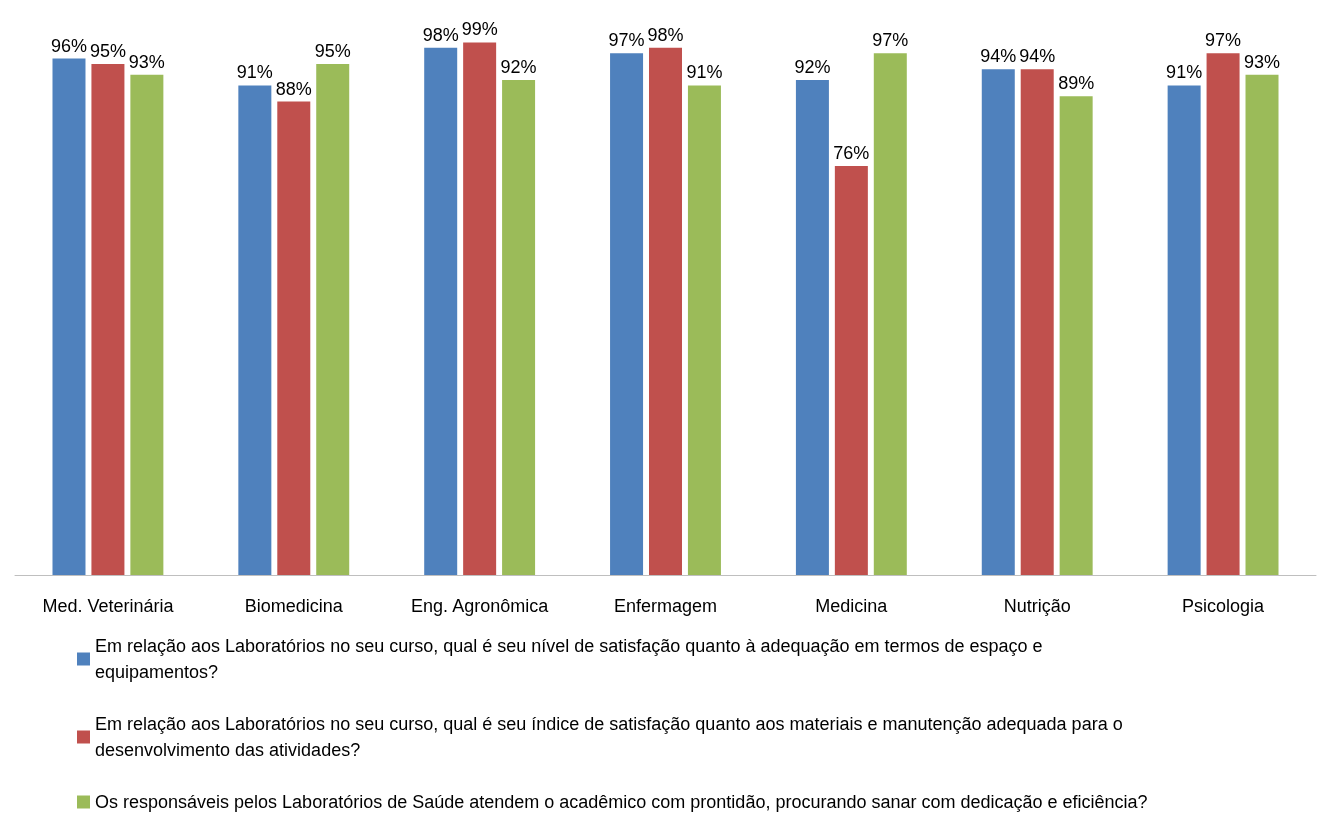  Describe the element at coordinates (1076, 83) in the screenshot. I see `data-label: 89%` at that location.